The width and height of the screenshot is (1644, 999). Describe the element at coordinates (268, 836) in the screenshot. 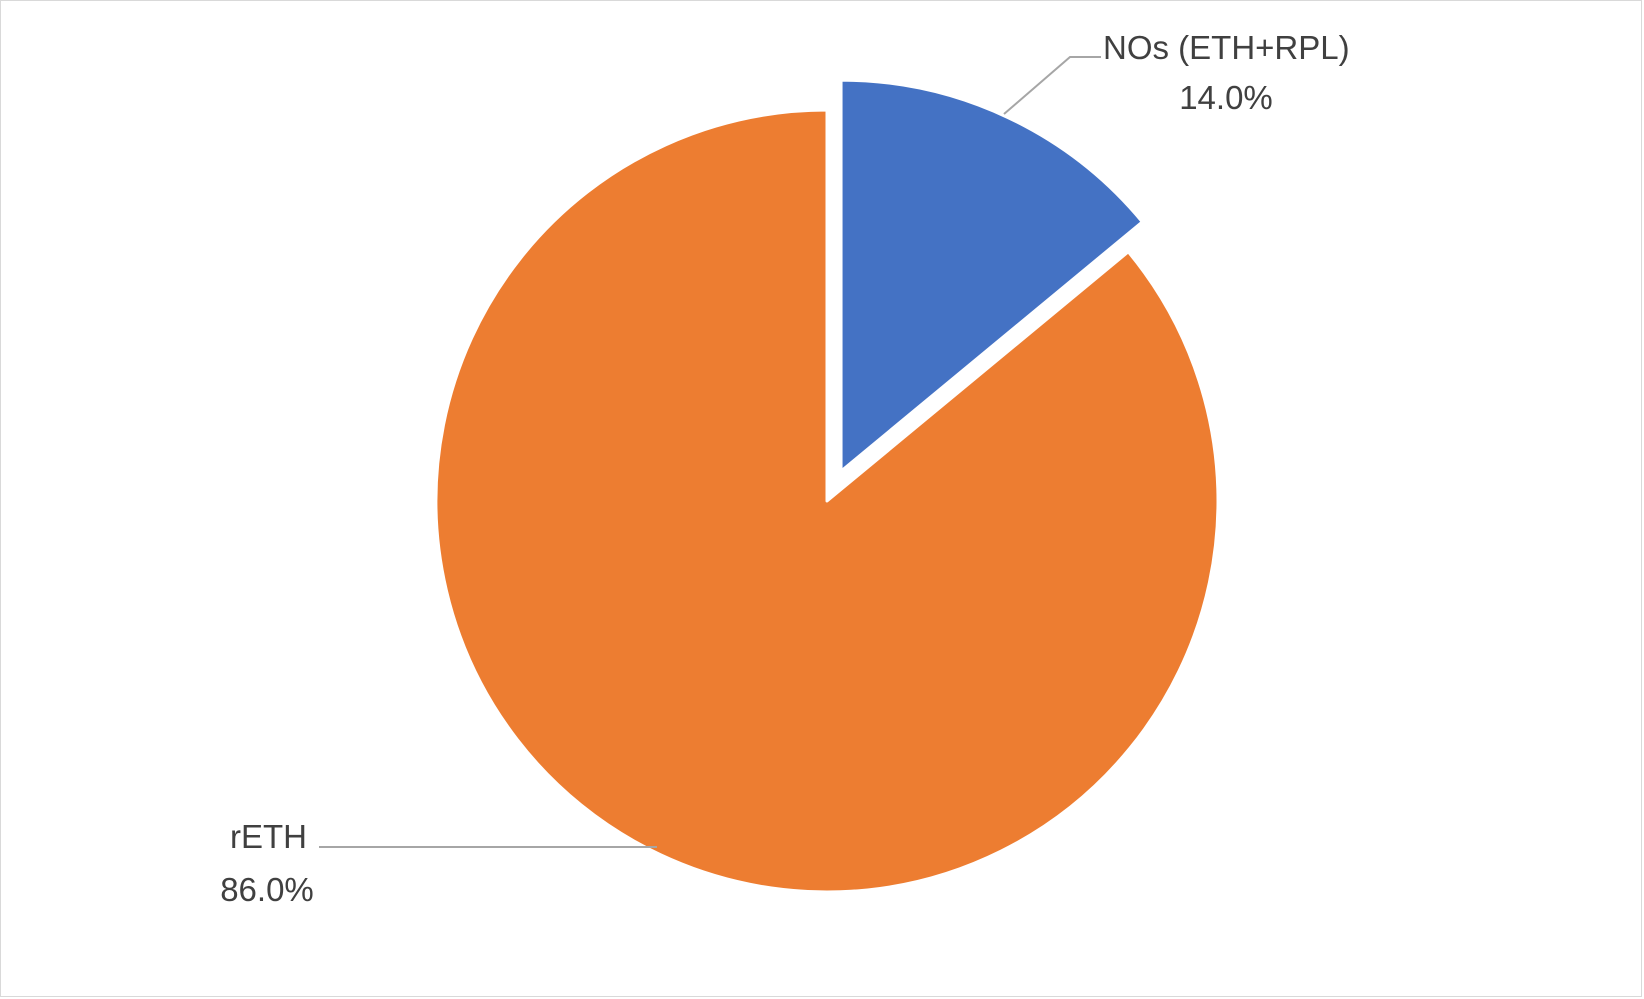

I see `data-label-name-reth: rETH` at that location.